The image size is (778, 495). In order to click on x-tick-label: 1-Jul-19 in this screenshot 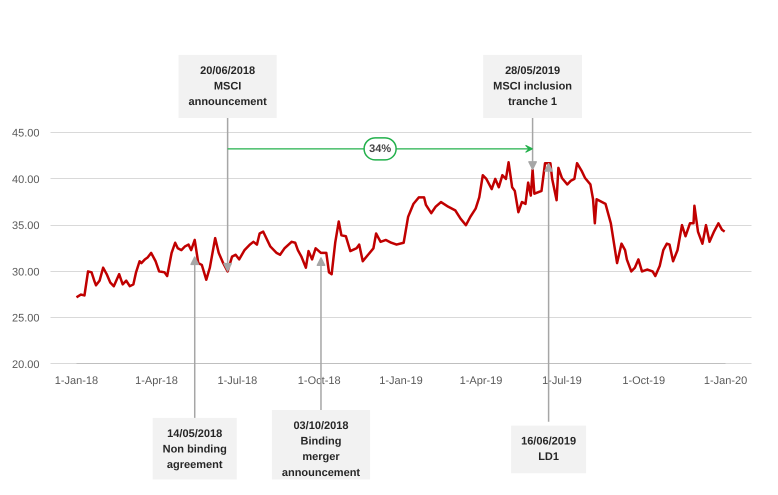, I will do `click(562, 380)`.